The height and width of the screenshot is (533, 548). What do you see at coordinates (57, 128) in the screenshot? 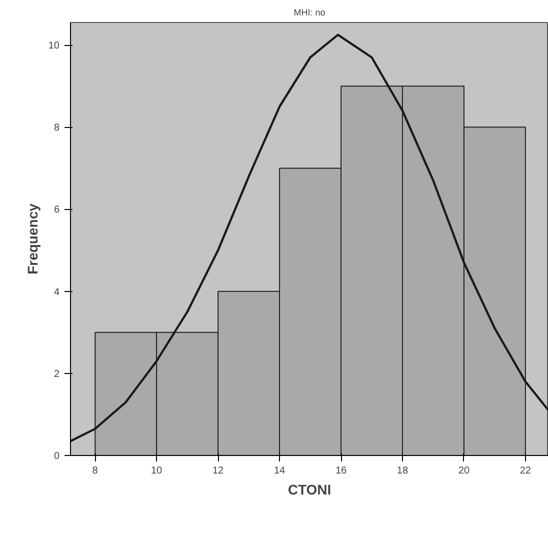
I see `y-tick-label: 8` at bounding box center [57, 128].